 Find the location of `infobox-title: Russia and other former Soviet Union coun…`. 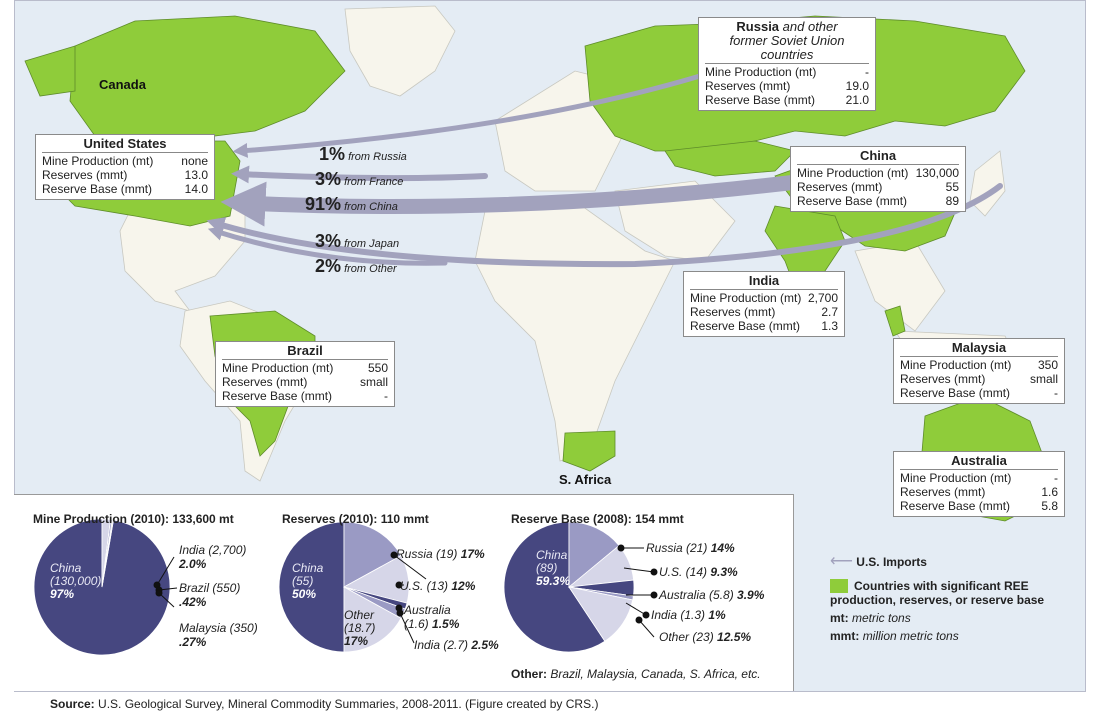

infobox-title: Russia and other former Soviet Union coun… is located at coordinates (787, 42).